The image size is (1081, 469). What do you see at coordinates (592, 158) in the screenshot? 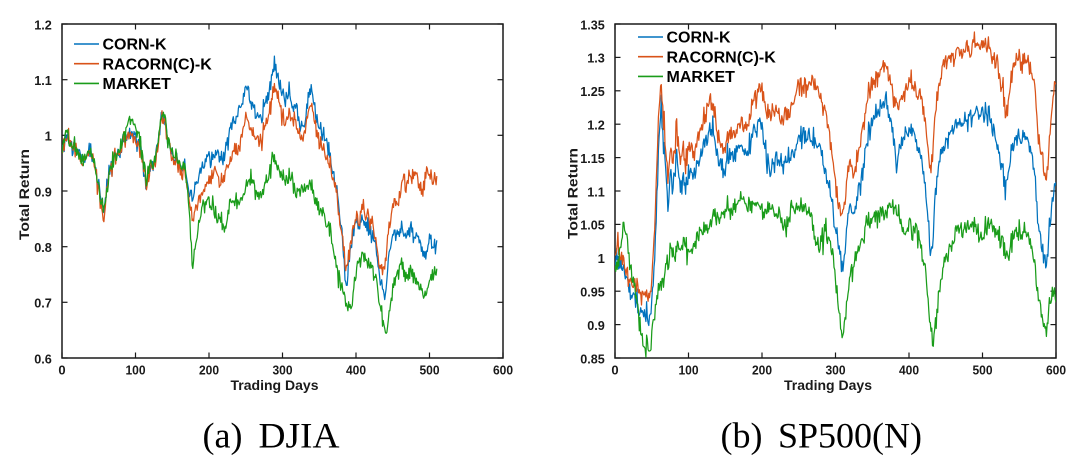
I see `svg-text: 1.15` at bounding box center [592, 158].